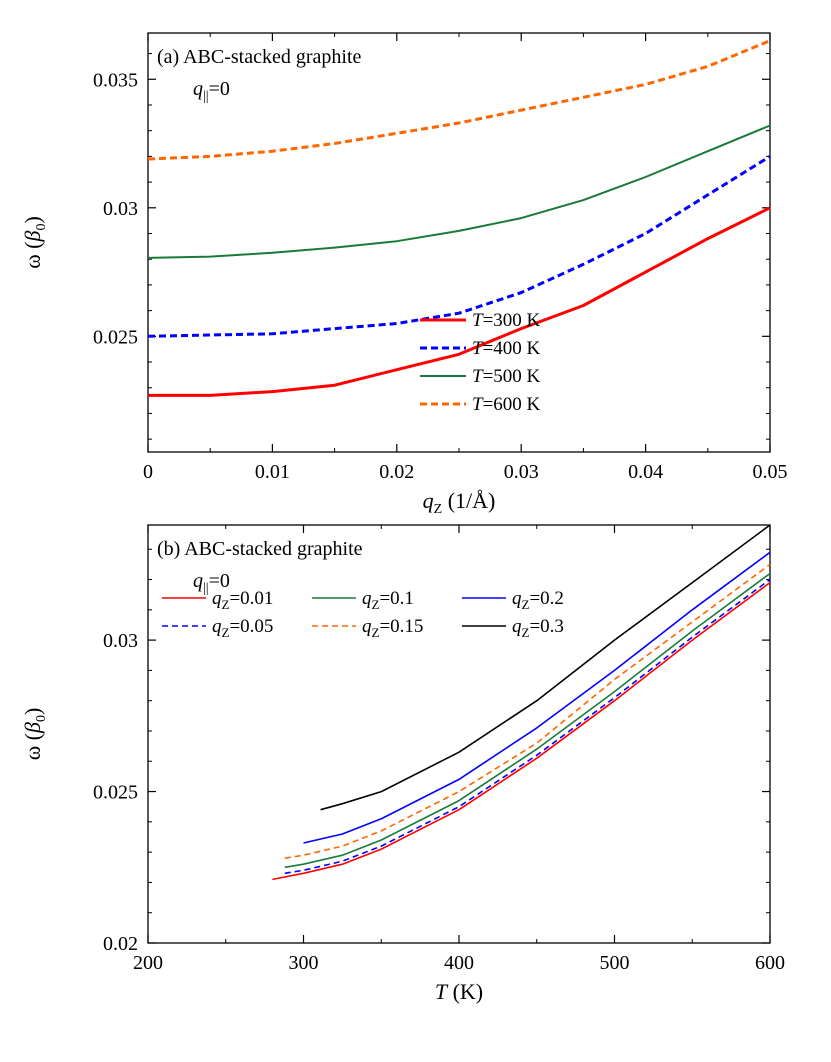 Image resolution: width=831 pixels, height=1062 pixels. What do you see at coordinates (770, 963) in the screenshot?
I see `x-tick-label: 600` at bounding box center [770, 963].